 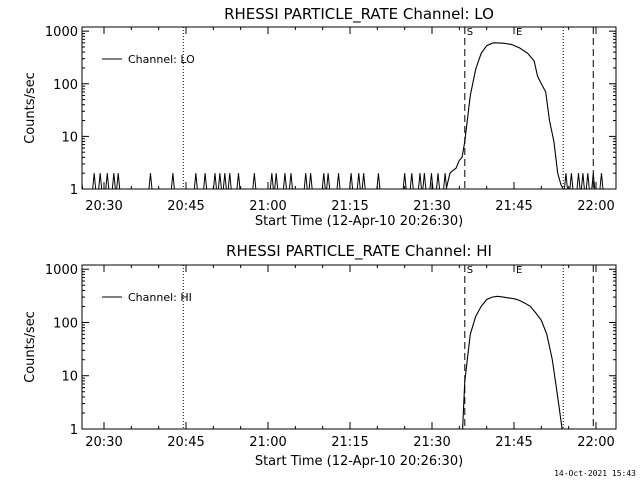 I want to click on series-line-channel-hi, so click(x=512, y=362).